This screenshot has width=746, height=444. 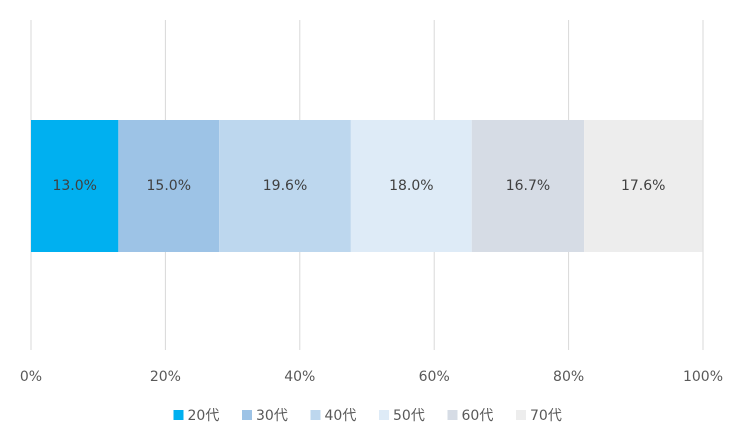 What do you see at coordinates (568, 377) in the screenshot?
I see `x-tick-label: 80%` at bounding box center [568, 377].